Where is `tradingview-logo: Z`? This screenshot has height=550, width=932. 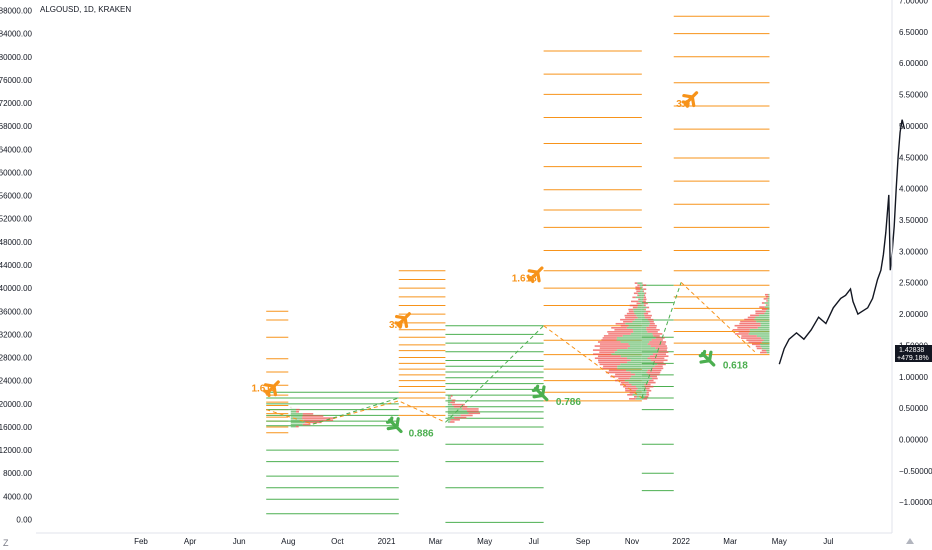 tradingview-logo: Z is located at coordinates (6, 543).